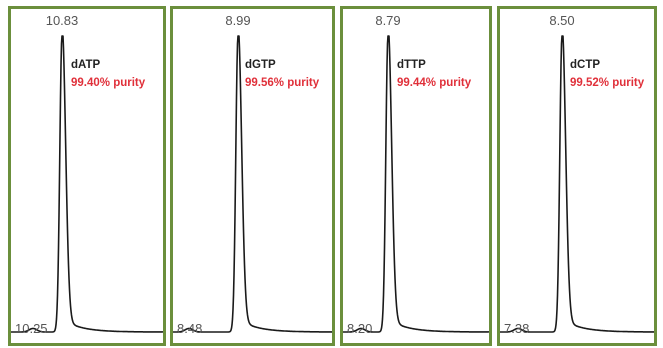 This screenshot has width=663, height=348. What do you see at coordinates (260, 65) in the screenshot?
I see `compound-label: dGTP` at bounding box center [260, 65].